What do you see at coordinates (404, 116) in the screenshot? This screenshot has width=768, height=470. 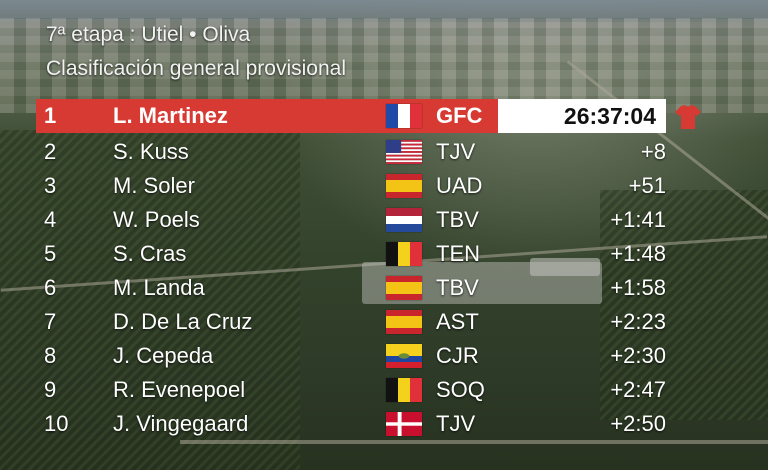 I see `france-flag-icon` at bounding box center [404, 116].